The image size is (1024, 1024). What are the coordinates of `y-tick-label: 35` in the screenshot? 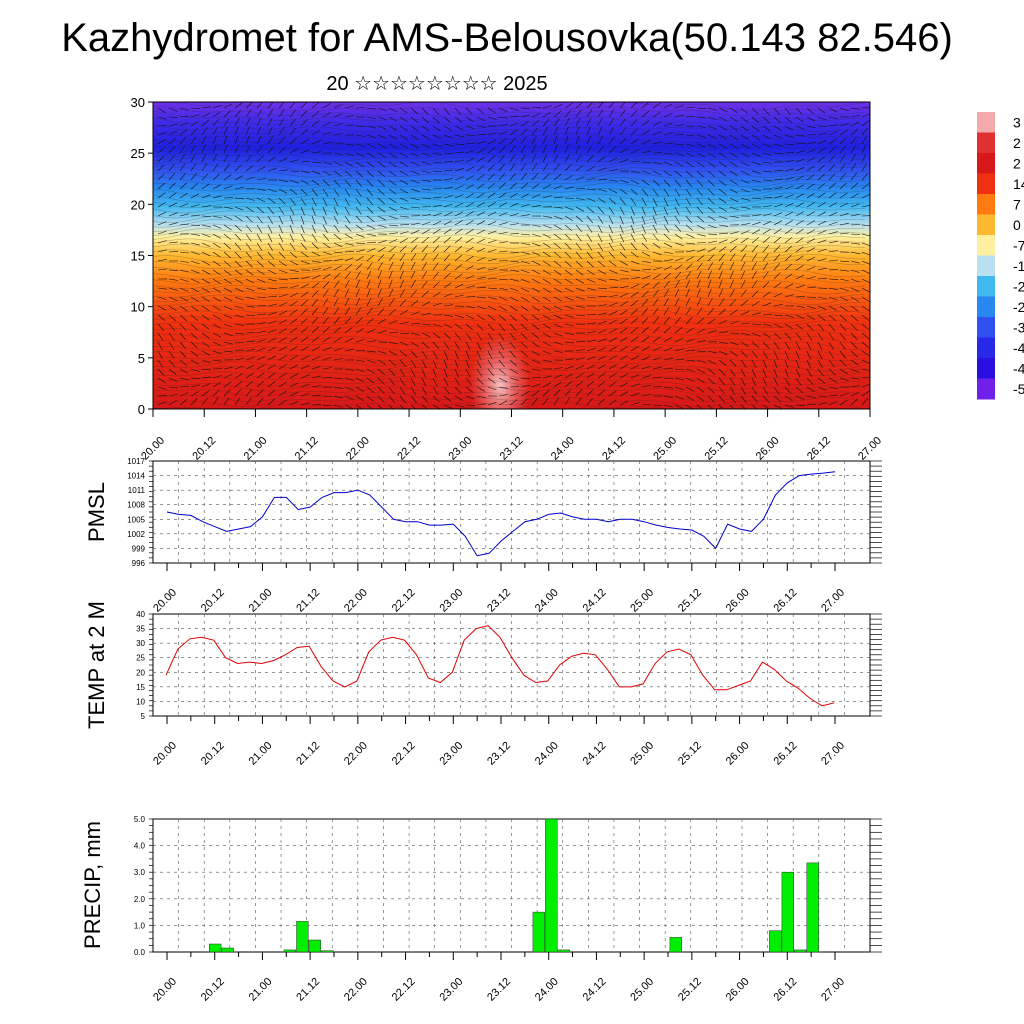 It's located at (140, 629).